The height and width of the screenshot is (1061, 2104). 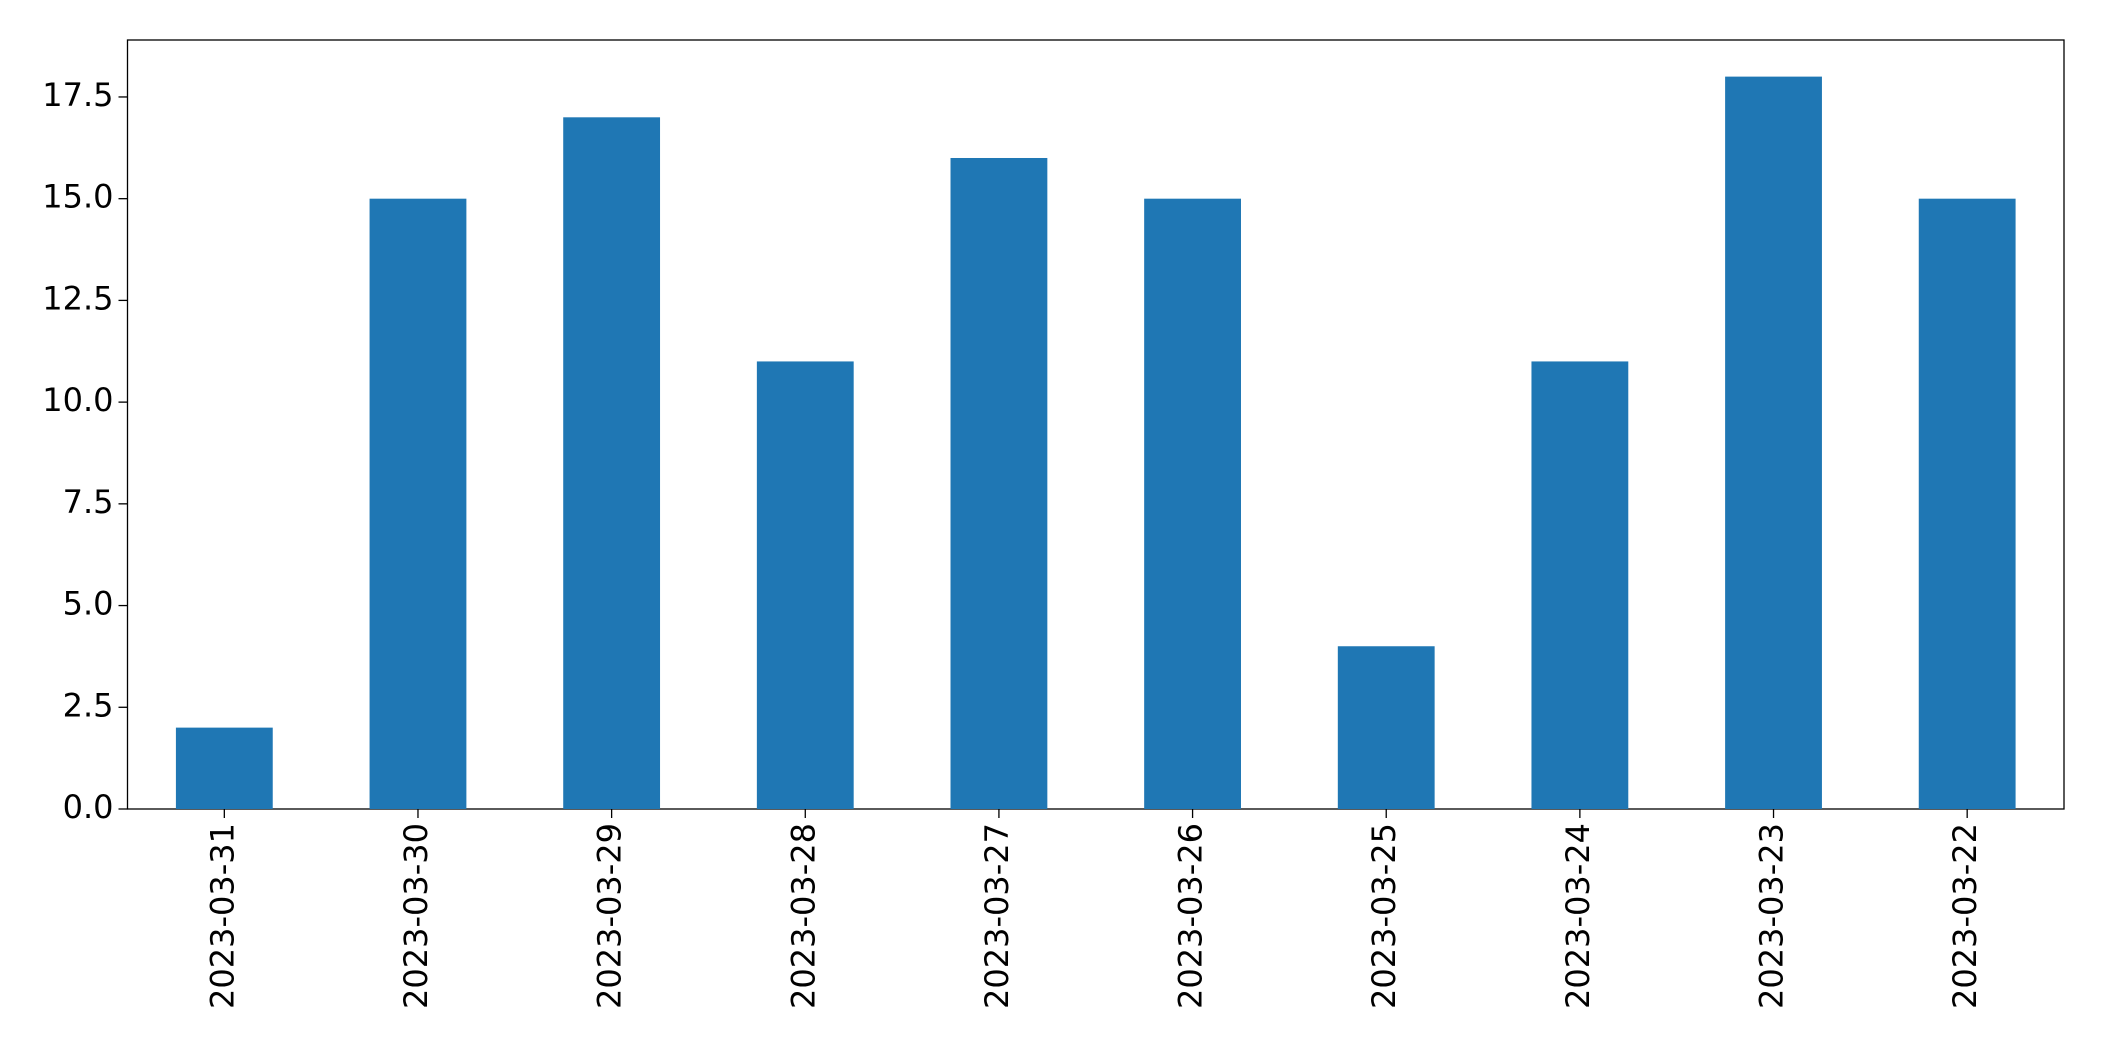 I want to click on x-tick-label: 2023-03-26, so click(x=1191, y=916).